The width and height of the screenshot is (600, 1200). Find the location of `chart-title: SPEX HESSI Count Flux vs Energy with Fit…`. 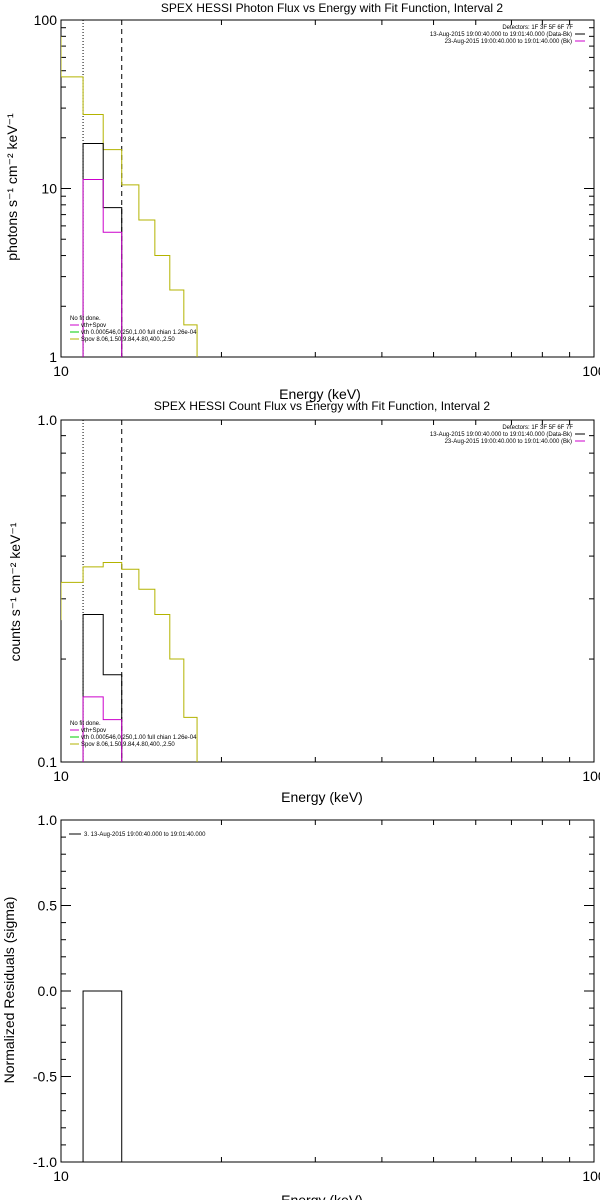

chart-title: SPEX HESSI Count Flux vs Energy with Fit… is located at coordinates (322, 406).